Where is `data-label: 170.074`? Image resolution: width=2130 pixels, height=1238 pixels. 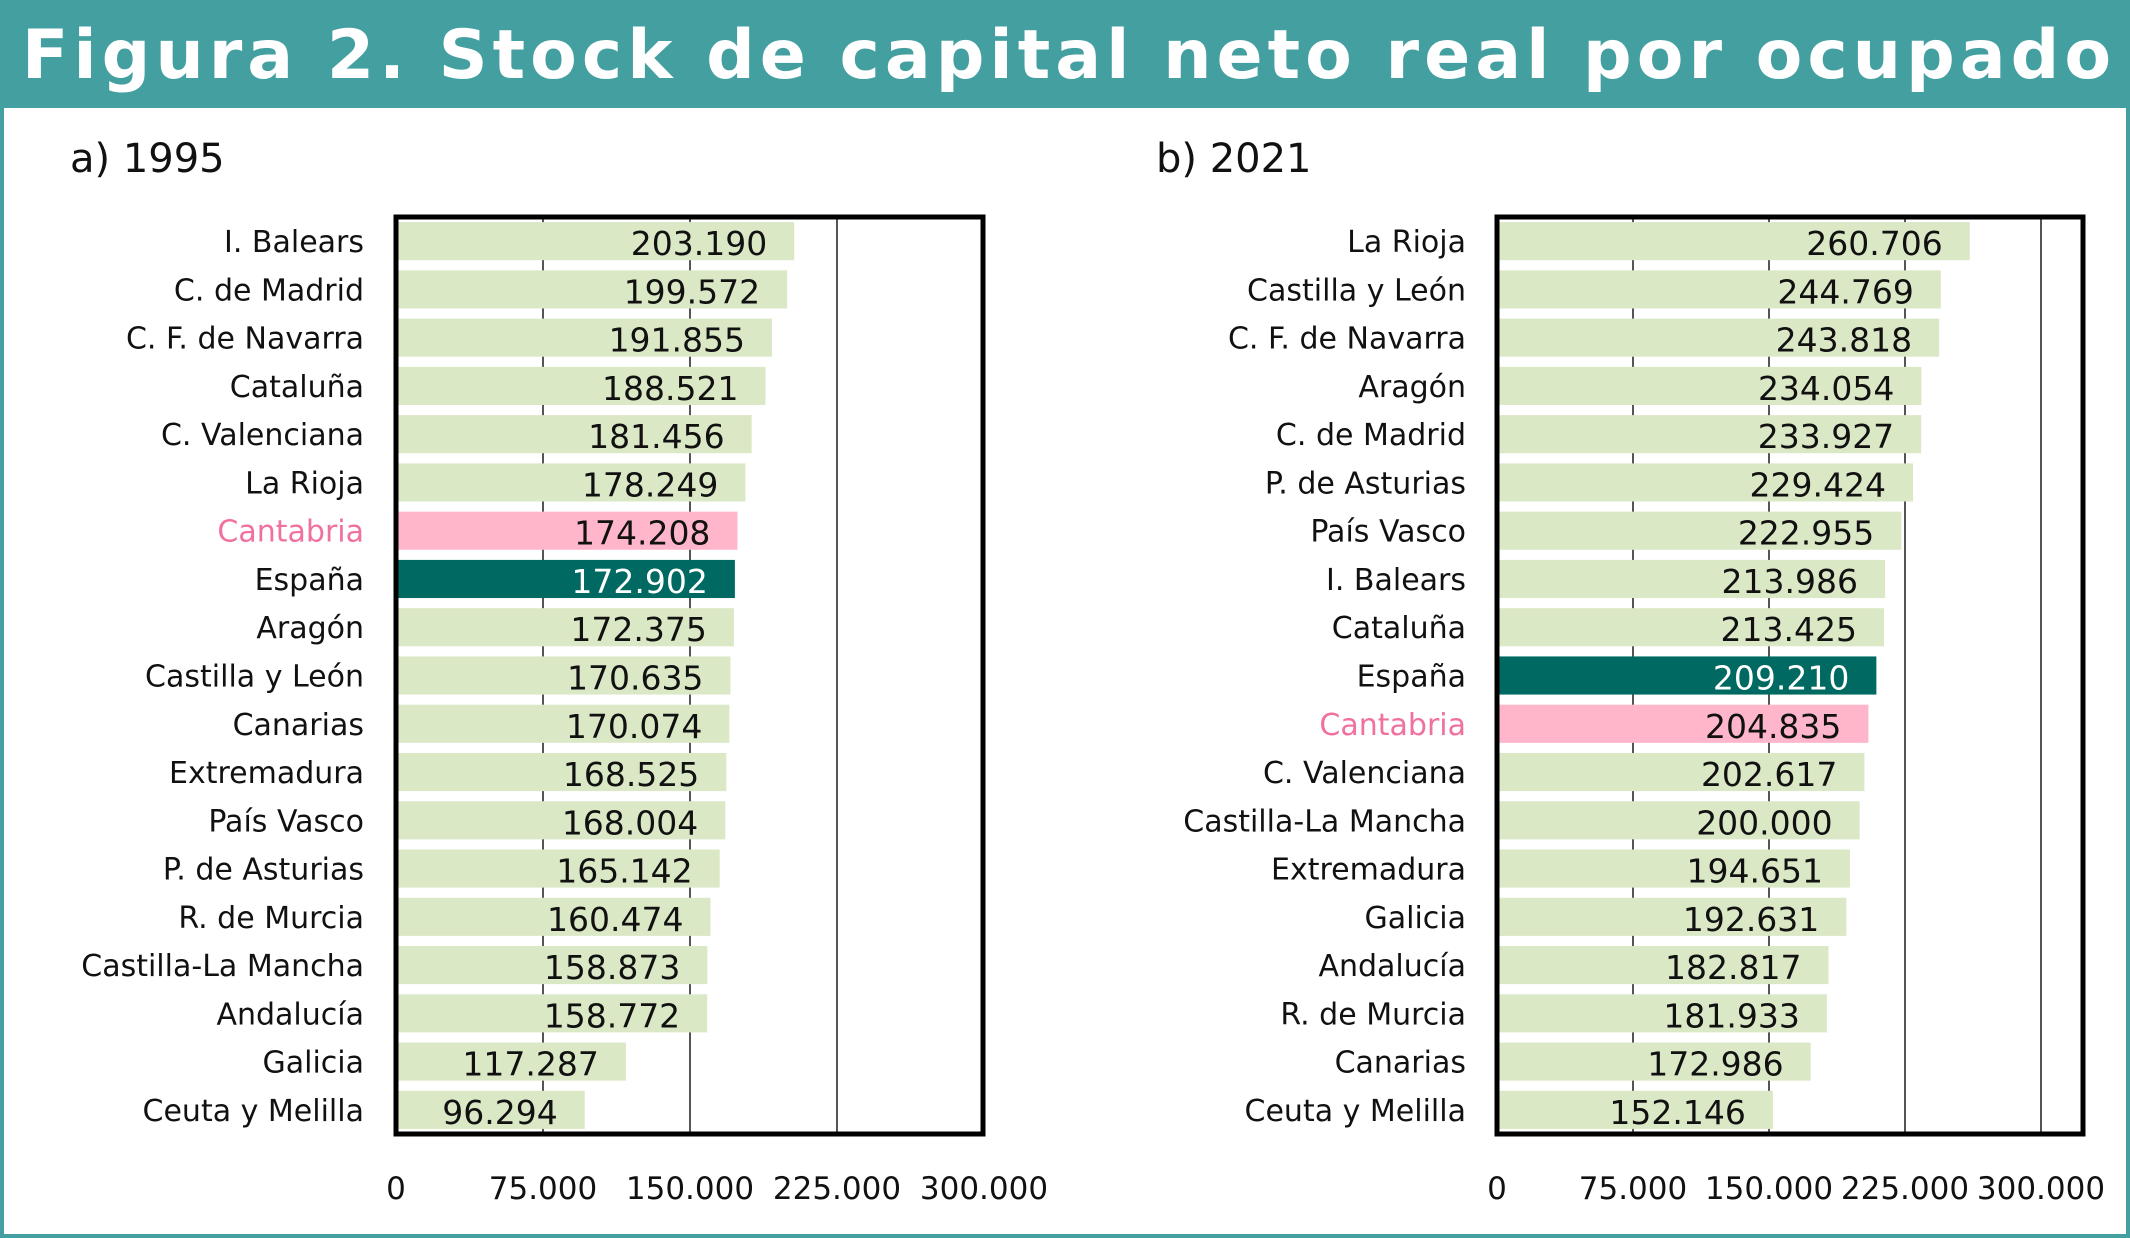 data-label: 170.074 is located at coordinates (634, 726).